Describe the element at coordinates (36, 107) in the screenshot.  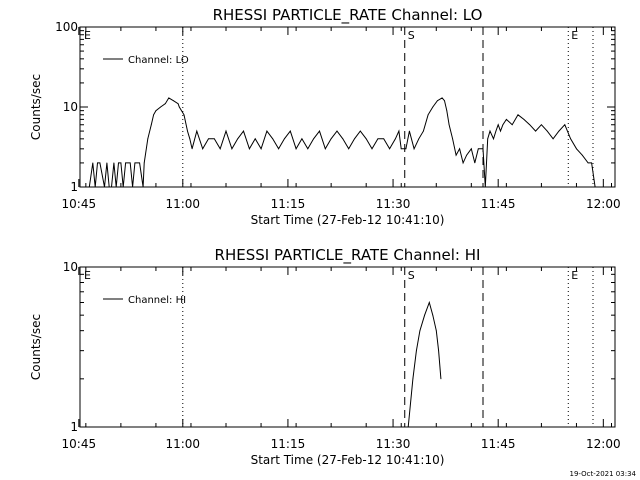
I see `lo-y-axis-label: Counts/sec` at that location.